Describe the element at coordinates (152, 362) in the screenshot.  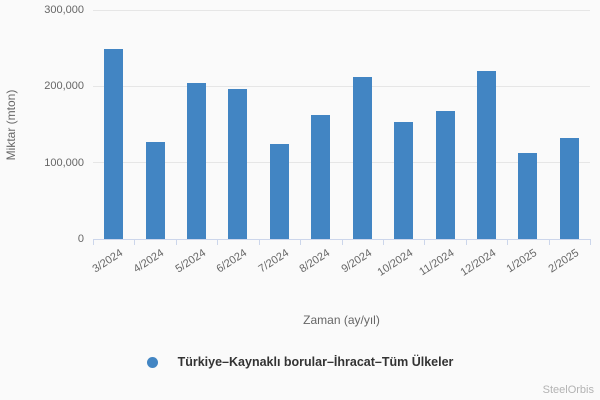
I see `legend-marker-icon` at that location.